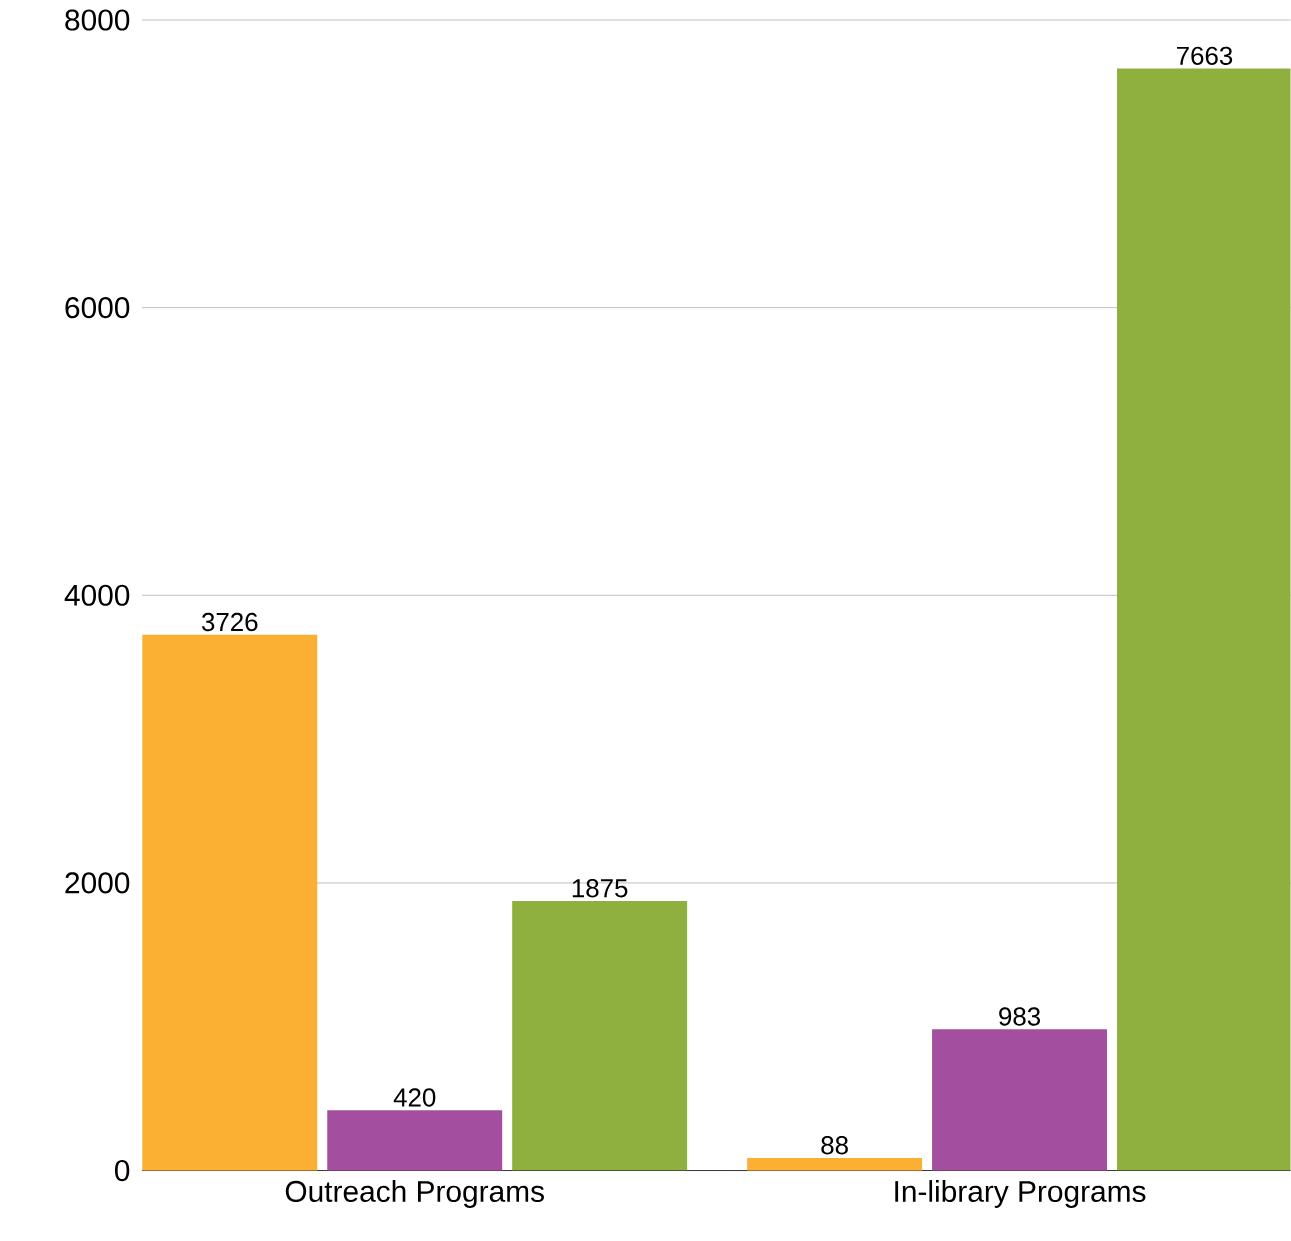 This screenshot has height=1241, width=1291. What do you see at coordinates (414, 1097) in the screenshot?
I see `data-label: 420` at bounding box center [414, 1097].